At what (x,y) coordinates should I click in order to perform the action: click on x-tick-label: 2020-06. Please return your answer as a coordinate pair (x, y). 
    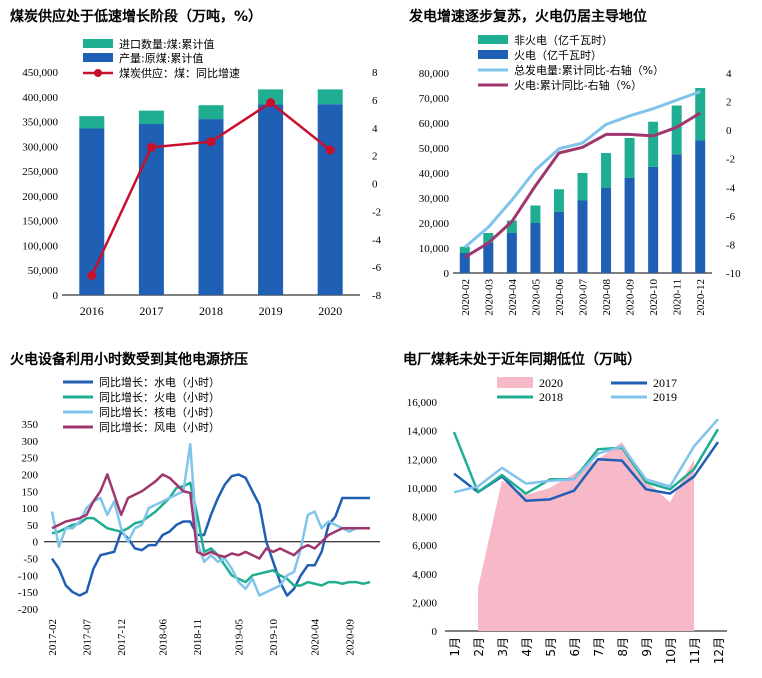
    Looking at the image, I should click on (560, 297).